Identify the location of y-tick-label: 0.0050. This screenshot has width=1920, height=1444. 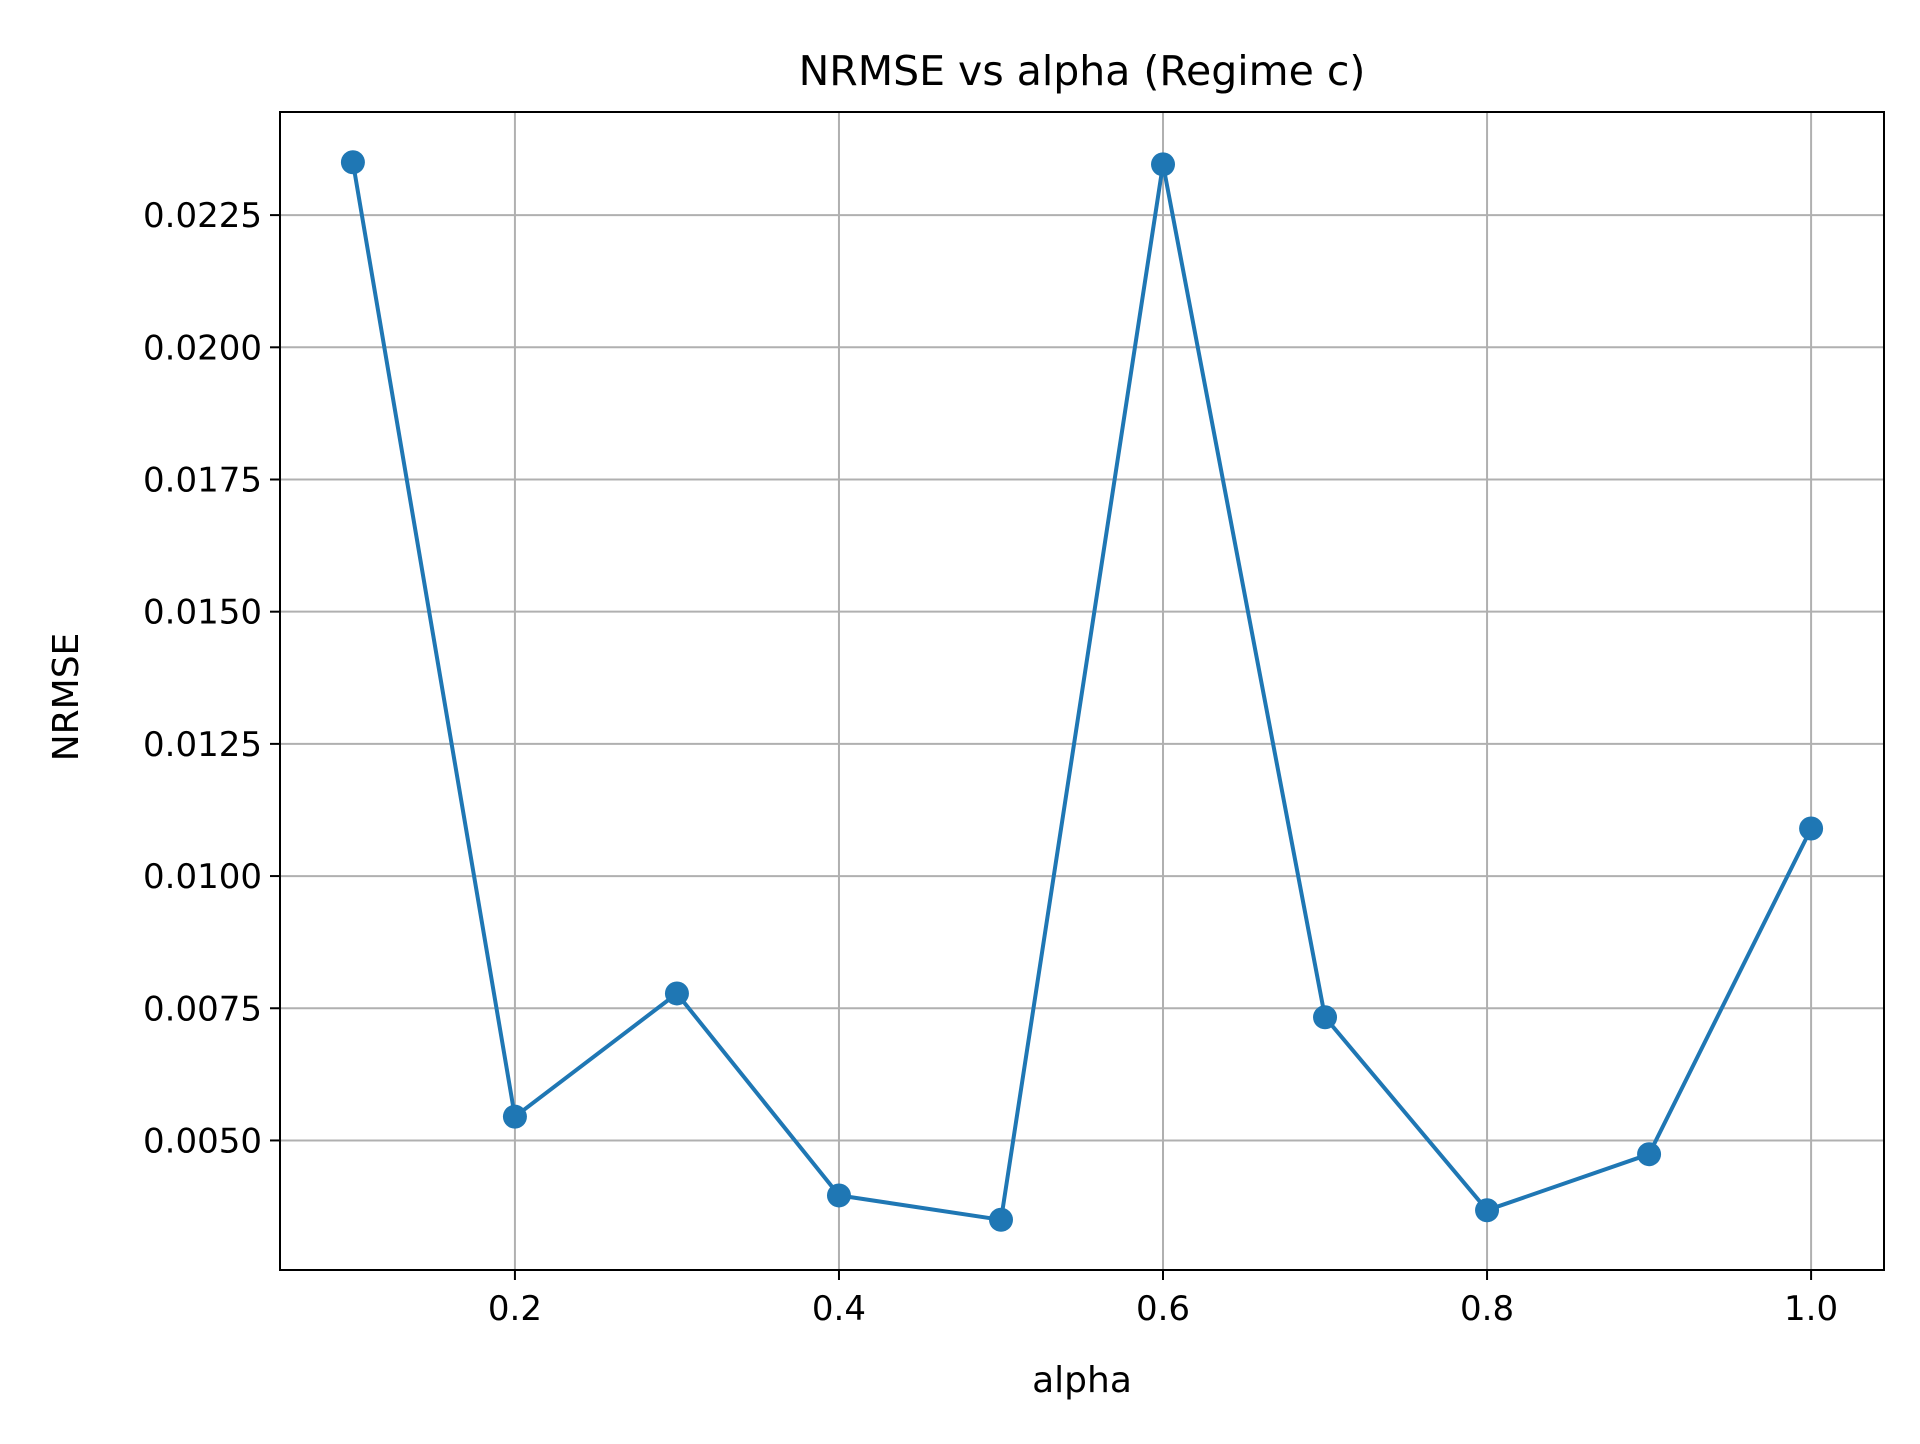
(202, 1141).